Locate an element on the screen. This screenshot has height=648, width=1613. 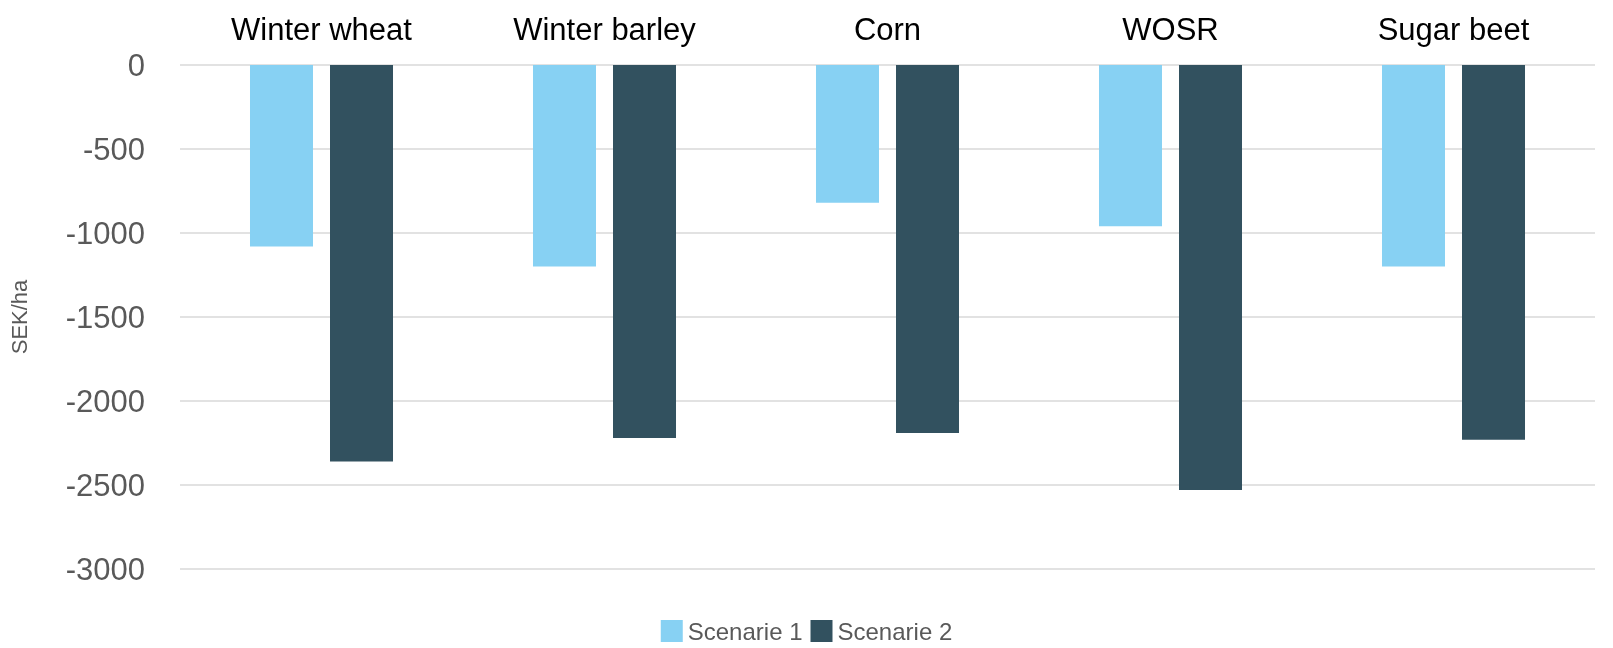
x-tick-label: Corn is located at coordinates (887, 29).